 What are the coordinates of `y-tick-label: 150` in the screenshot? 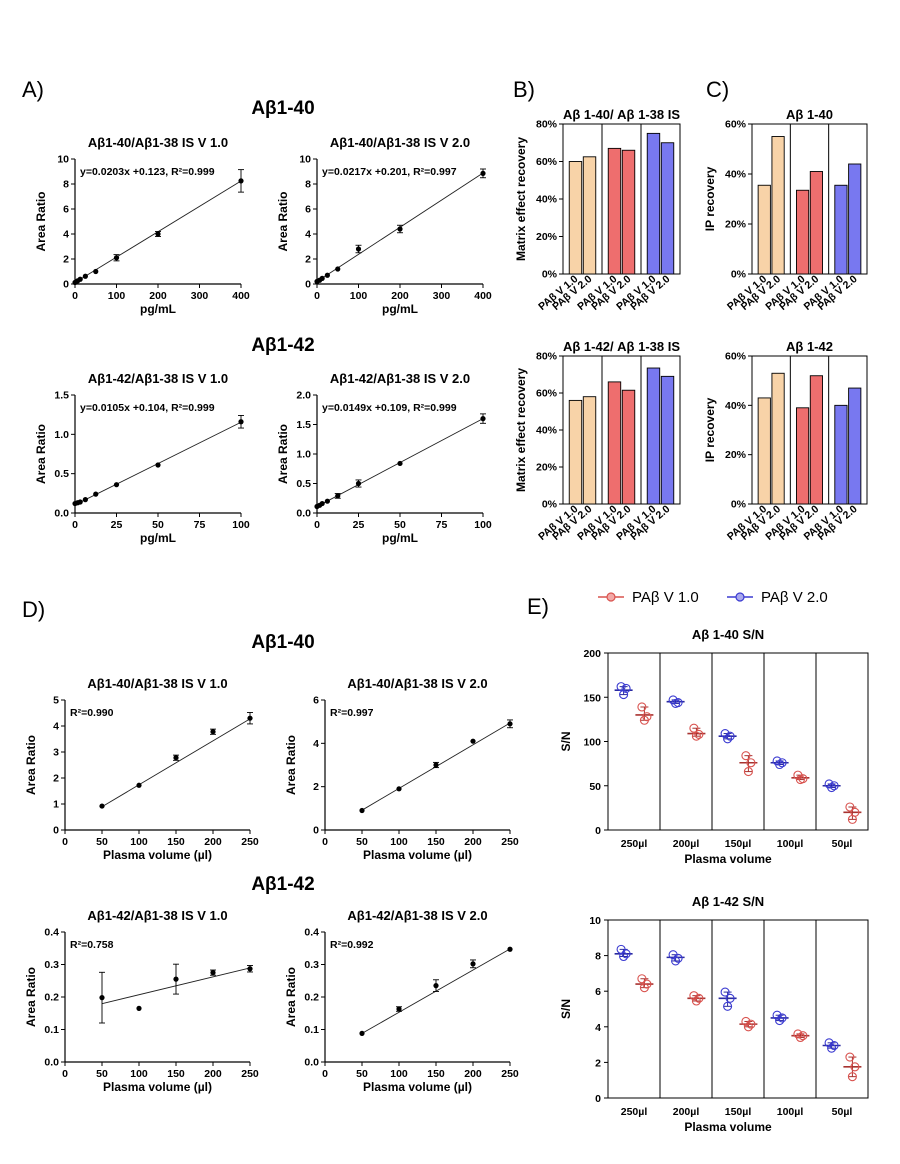 It's located at (592, 698).